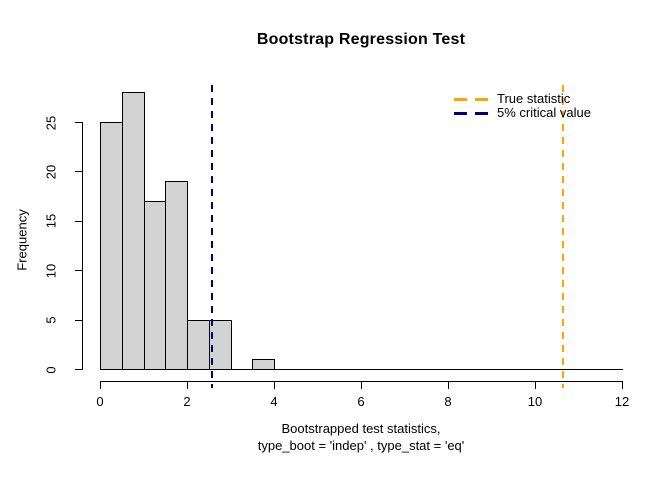 Image resolution: width=672 pixels, height=480 pixels. I want to click on x-axis-title-line2: type_boot = 'indep' , type_stat = 'eq', so click(361, 445).